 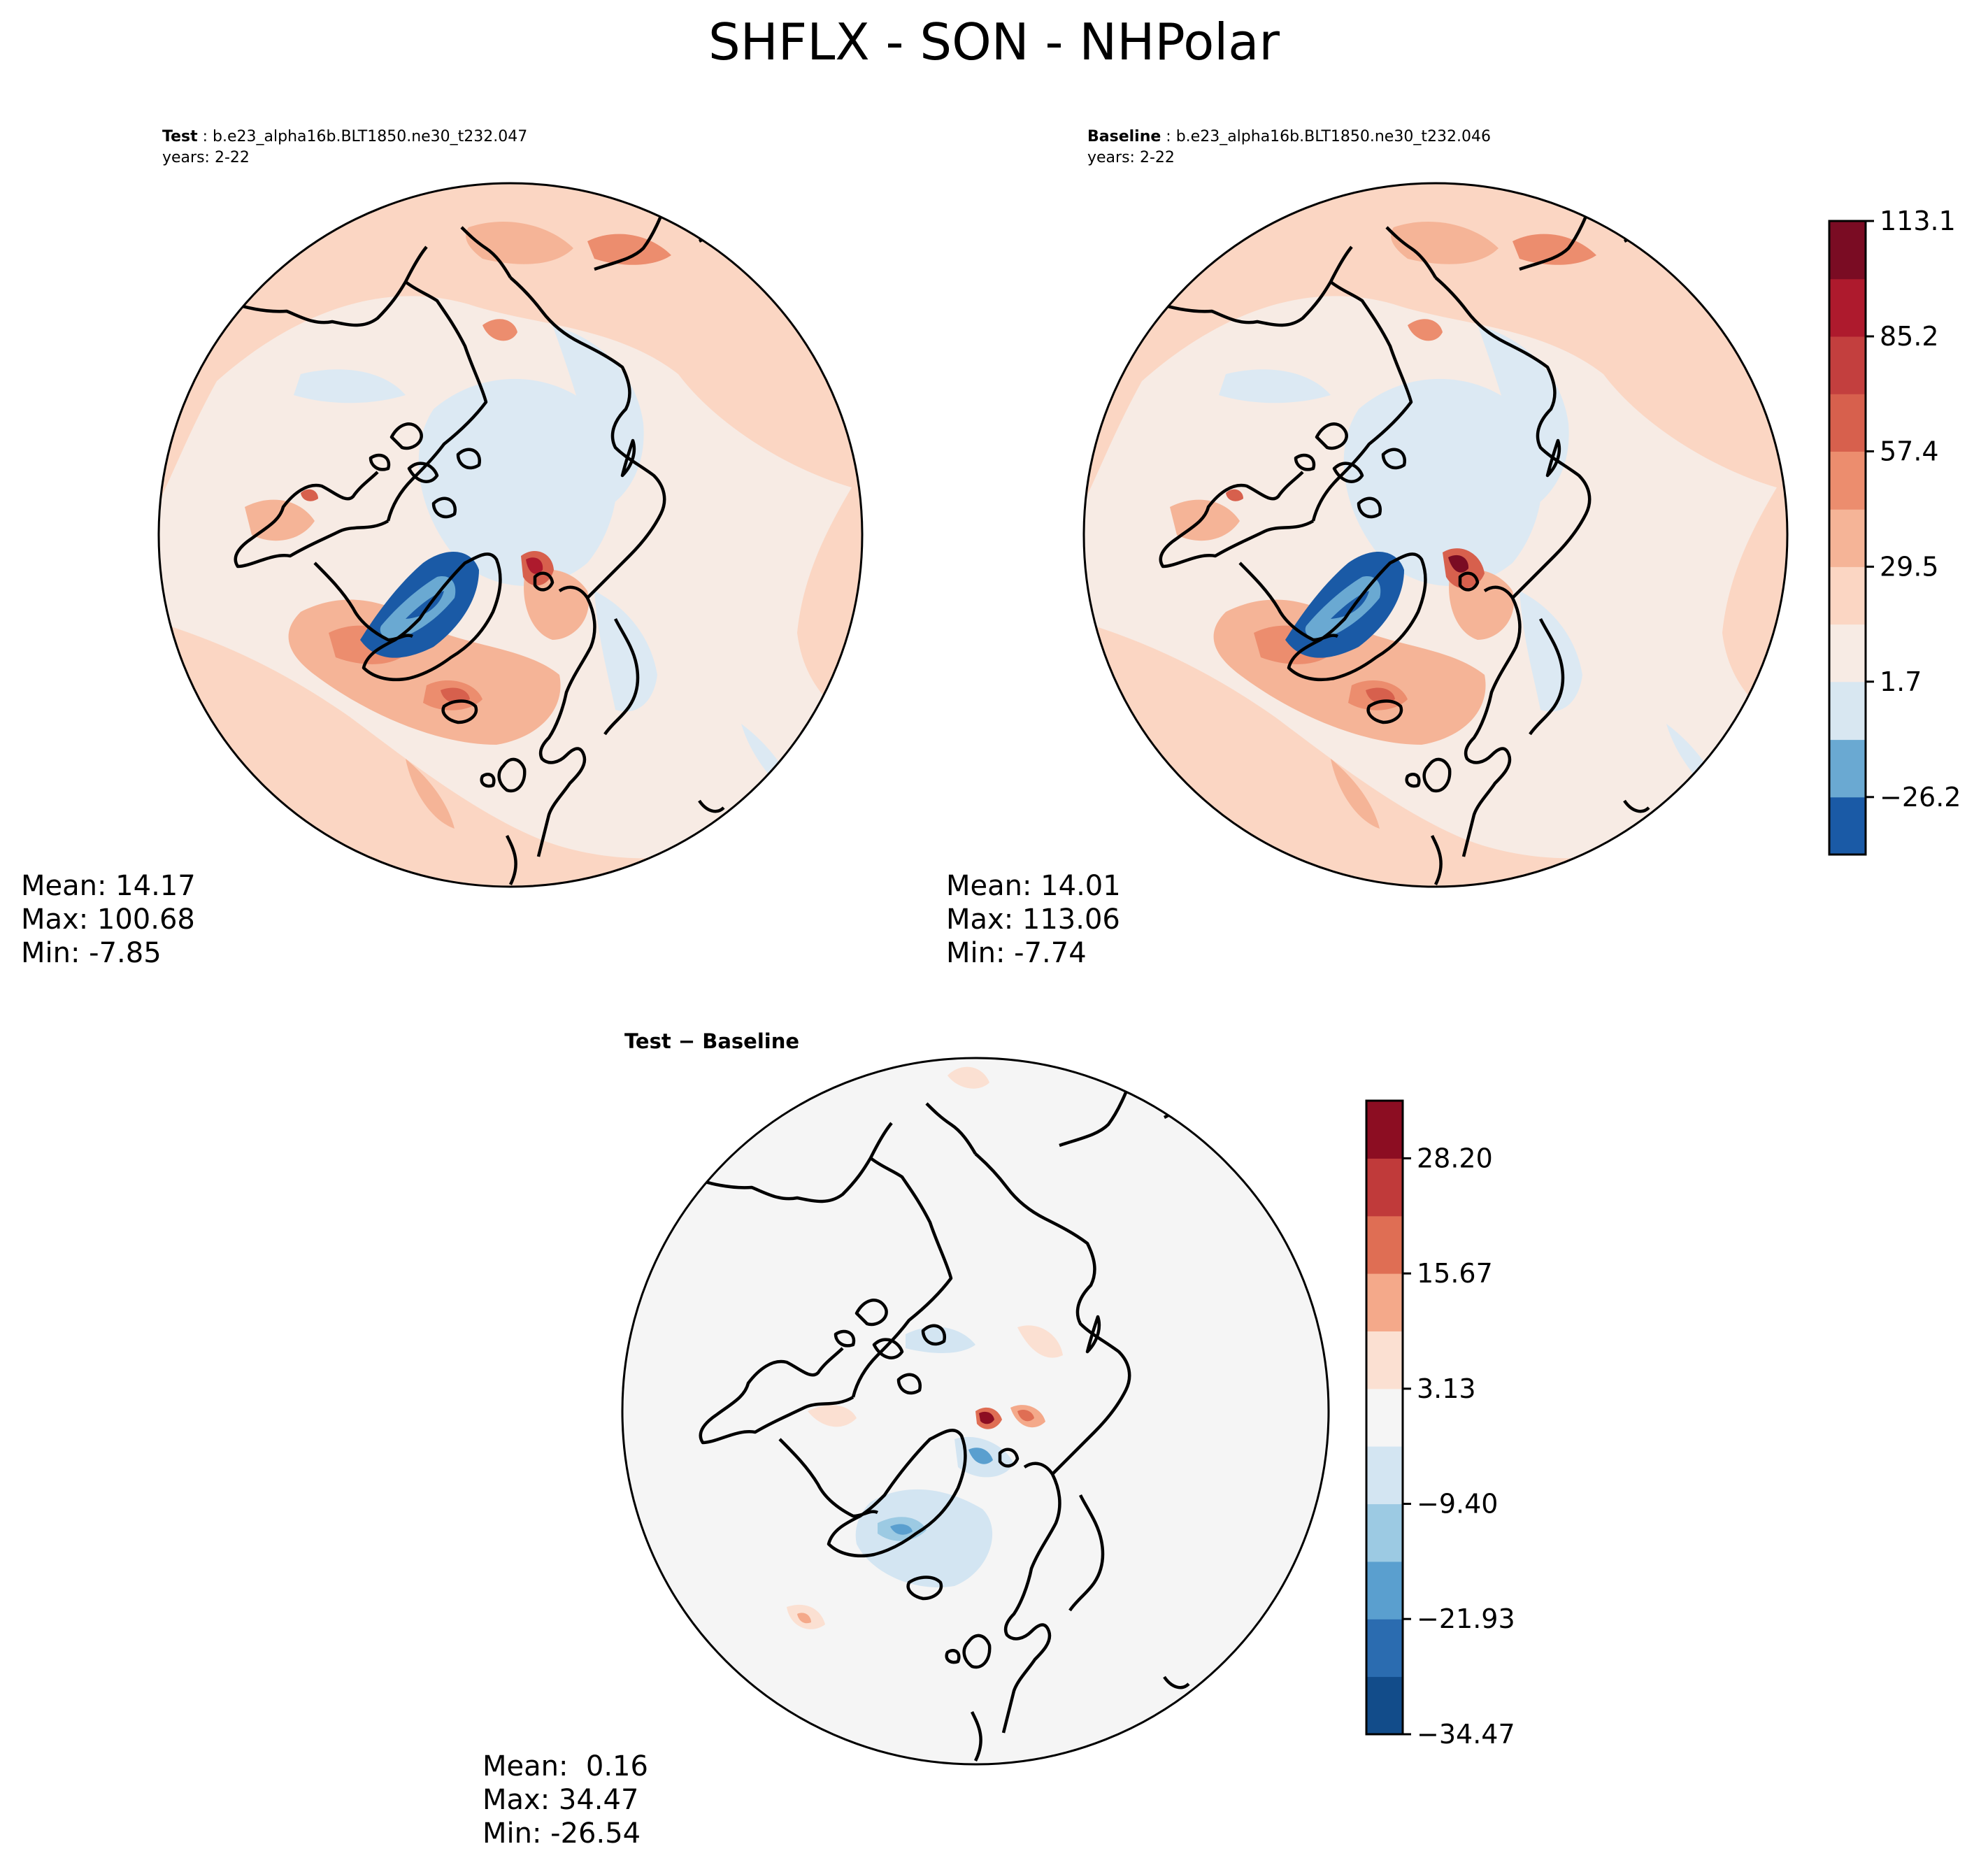 What do you see at coordinates (109, 886) in the screenshot?
I see `test-mean: Mean: 14.17` at bounding box center [109, 886].